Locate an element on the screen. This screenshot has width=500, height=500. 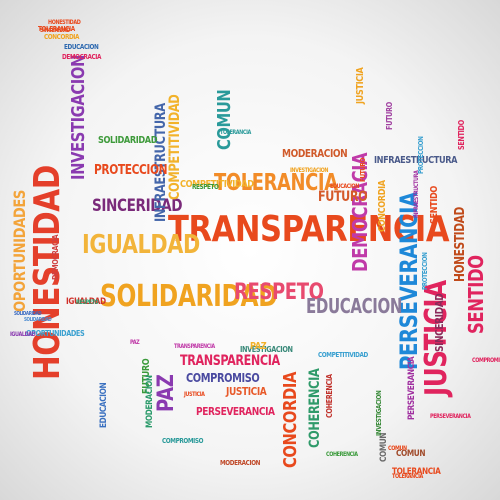
word-concordia-small: CONCORDIA is located at coordinates (382, 206).